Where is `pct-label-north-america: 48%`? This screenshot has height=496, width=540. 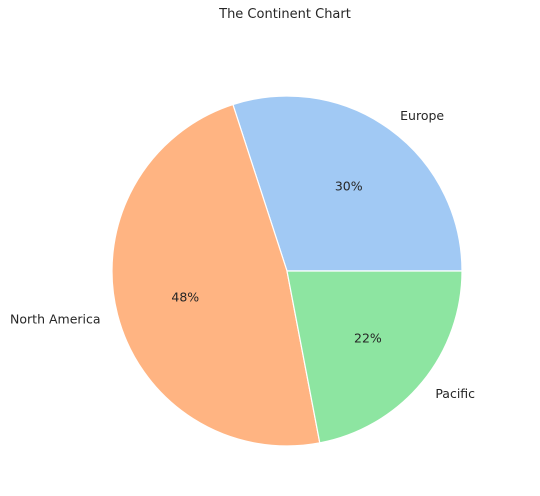 pct-label-north-america: 48% is located at coordinates (185, 297).